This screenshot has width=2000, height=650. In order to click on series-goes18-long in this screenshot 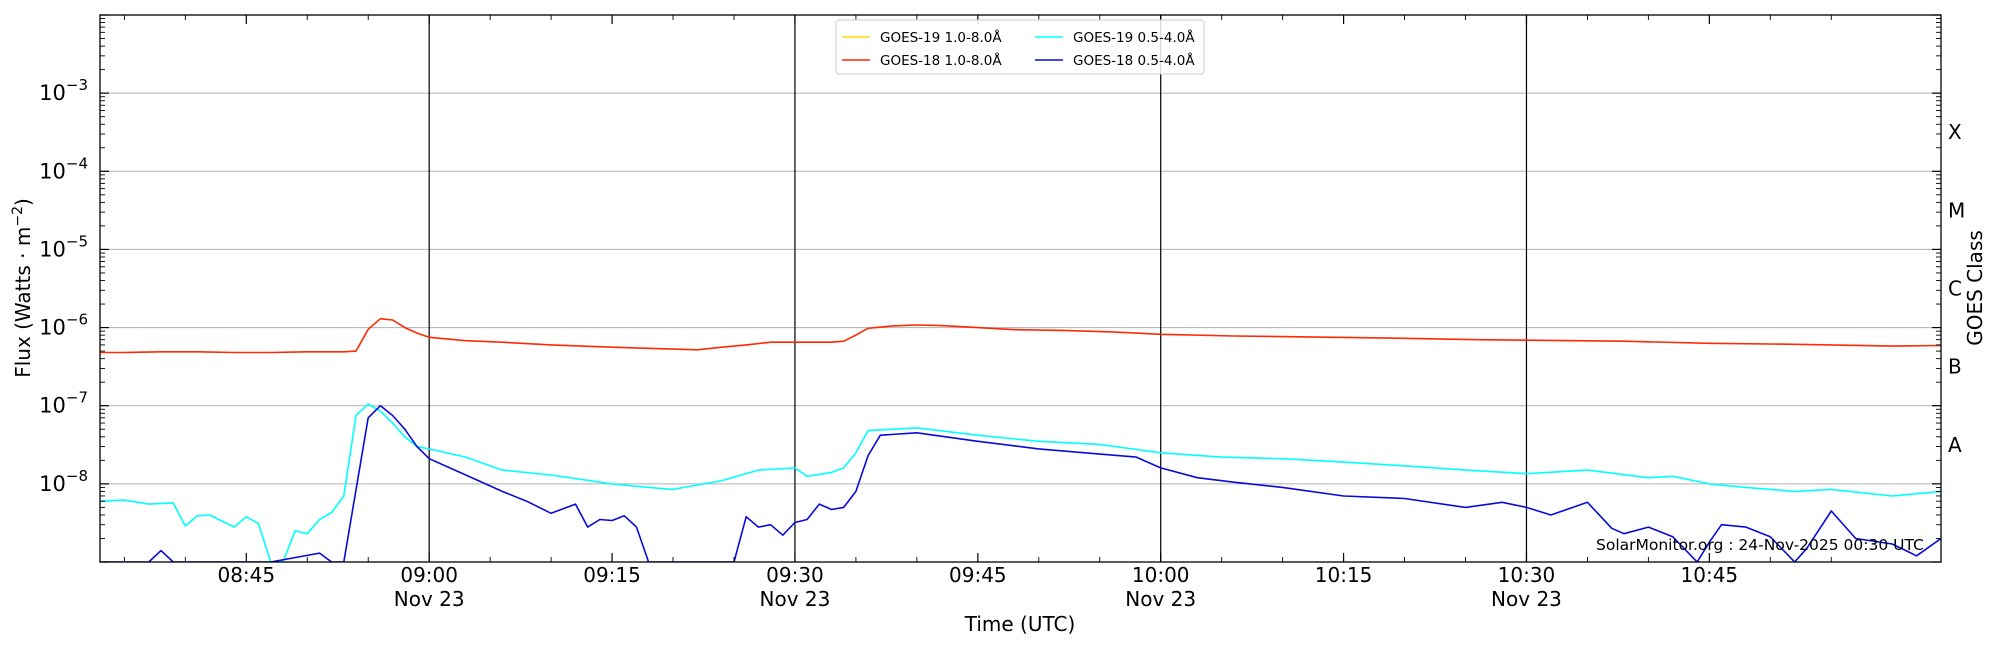, I will do `click(1020, 335)`.